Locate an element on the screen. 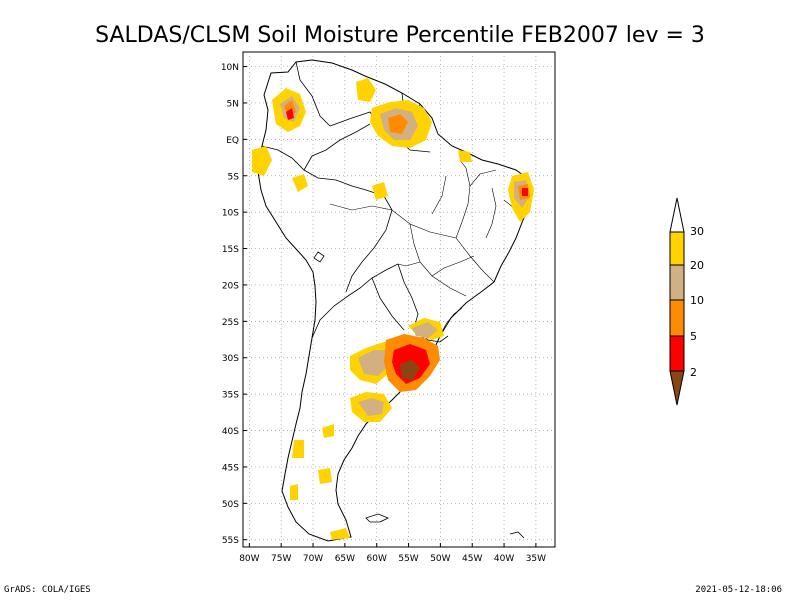 This screenshot has height=600, width=800. lat-label: 50S is located at coordinates (230, 505).